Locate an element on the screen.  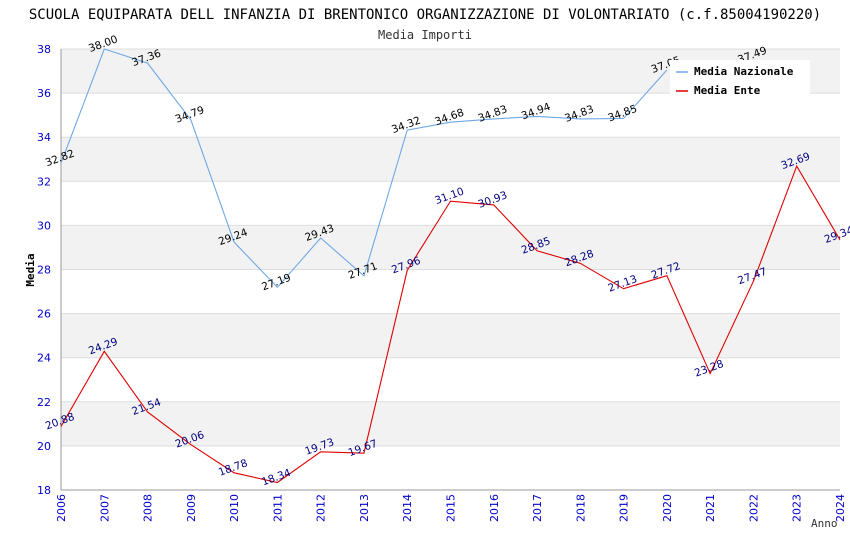
y-tick-label: 28 is located at coordinates (44, 270).